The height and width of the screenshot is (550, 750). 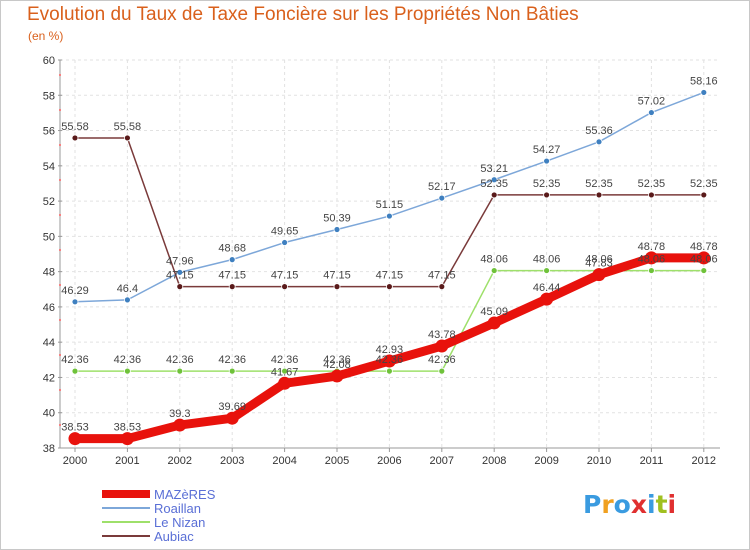 I want to click on chart-subtitle: (en %), so click(x=46, y=36).